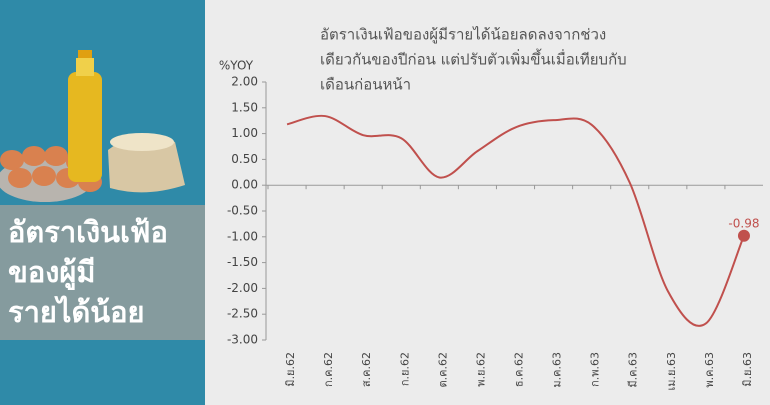 This screenshot has height=405, width=770. Describe the element at coordinates (244, 133) in the screenshot. I see `y-tick-label: 1.00` at that location.